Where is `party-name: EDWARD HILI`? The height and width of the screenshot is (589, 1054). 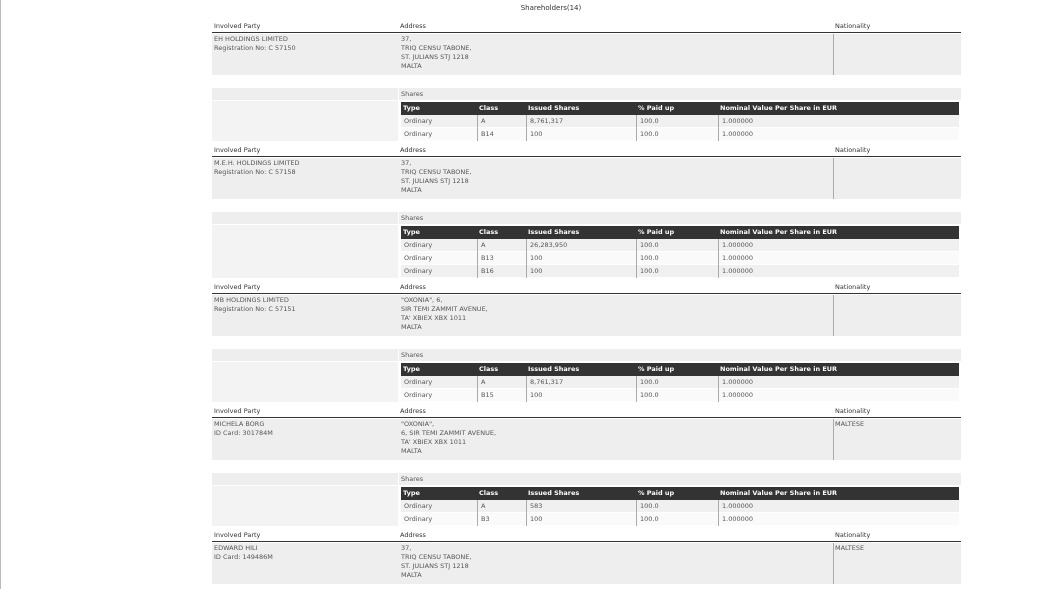 party-name: EDWARD HILI is located at coordinates (236, 548).